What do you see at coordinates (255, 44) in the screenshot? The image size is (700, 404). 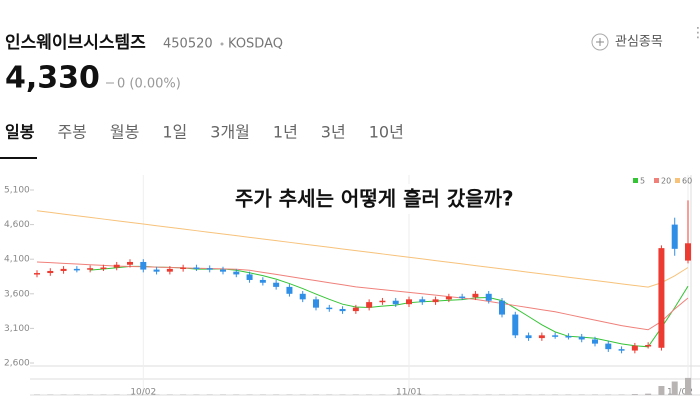 I see `market: KOSDAQ` at bounding box center [255, 44].